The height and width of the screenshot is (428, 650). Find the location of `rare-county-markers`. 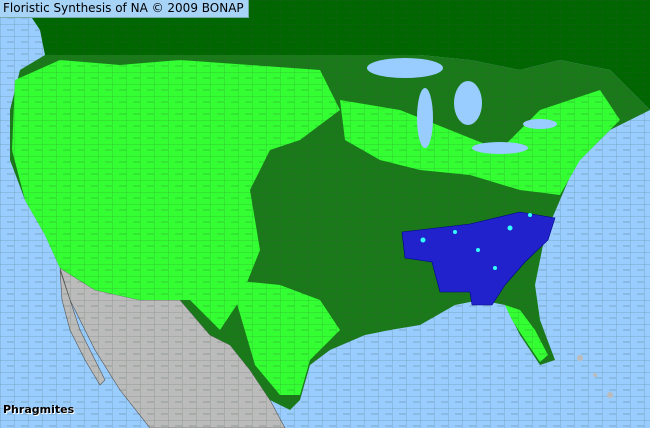

rare-county-markers is located at coordinates (476, 241).